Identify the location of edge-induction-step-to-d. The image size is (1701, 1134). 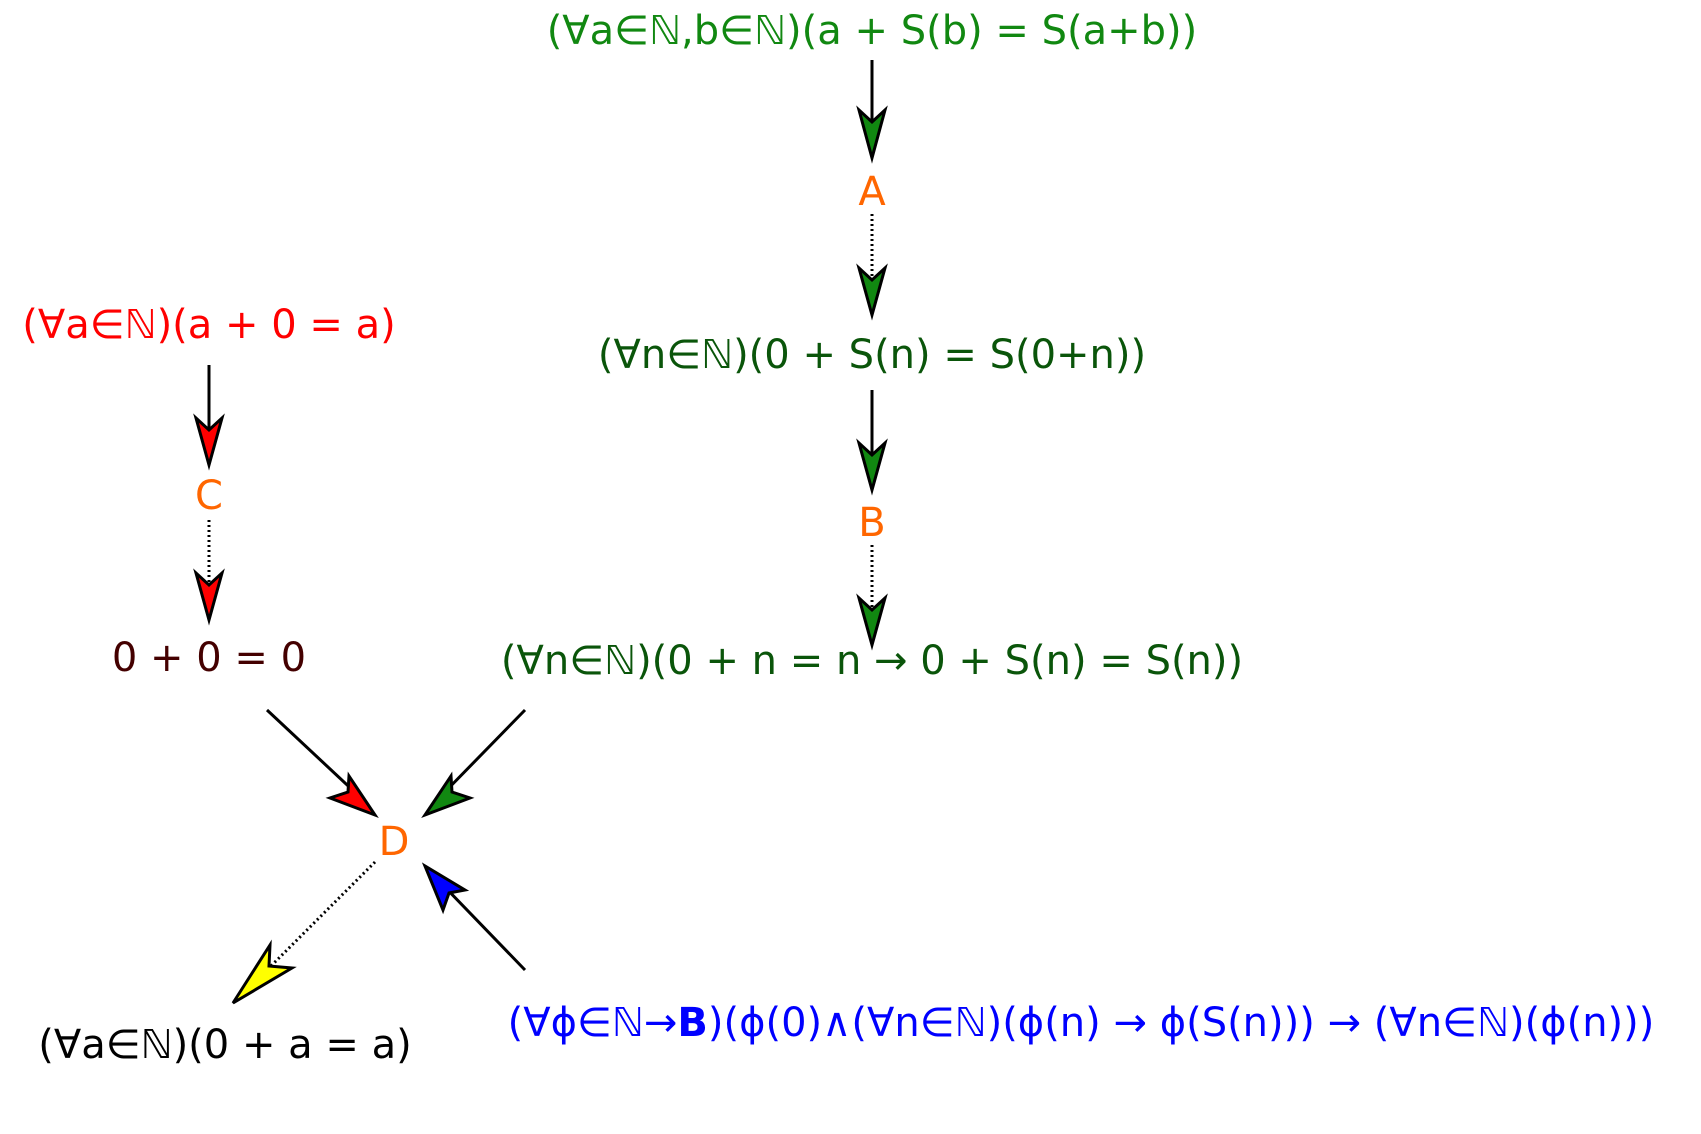
(474, 763).